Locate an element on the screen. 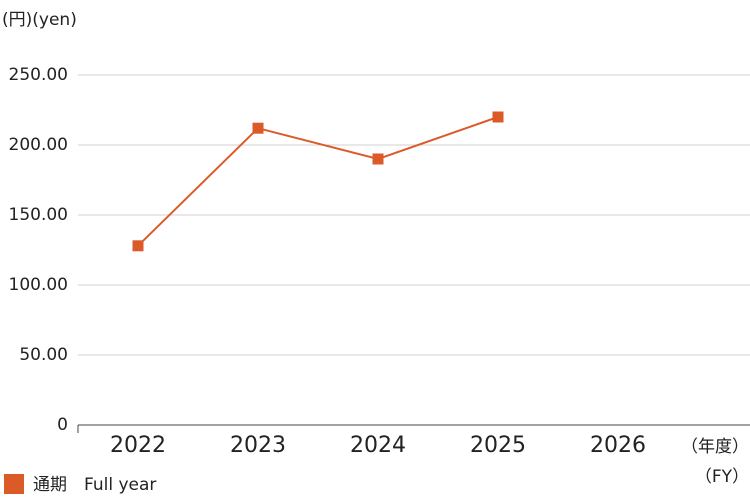 This screenshot has width=750, height=500. y-tick-label: 50.00 is located at coordinates (43, 355).